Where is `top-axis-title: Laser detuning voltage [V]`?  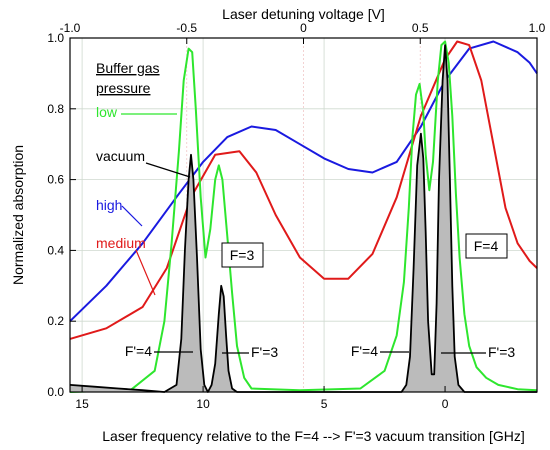 top-axis-title: Laser detuning voltage [V] is located at coordinates (303, 14).